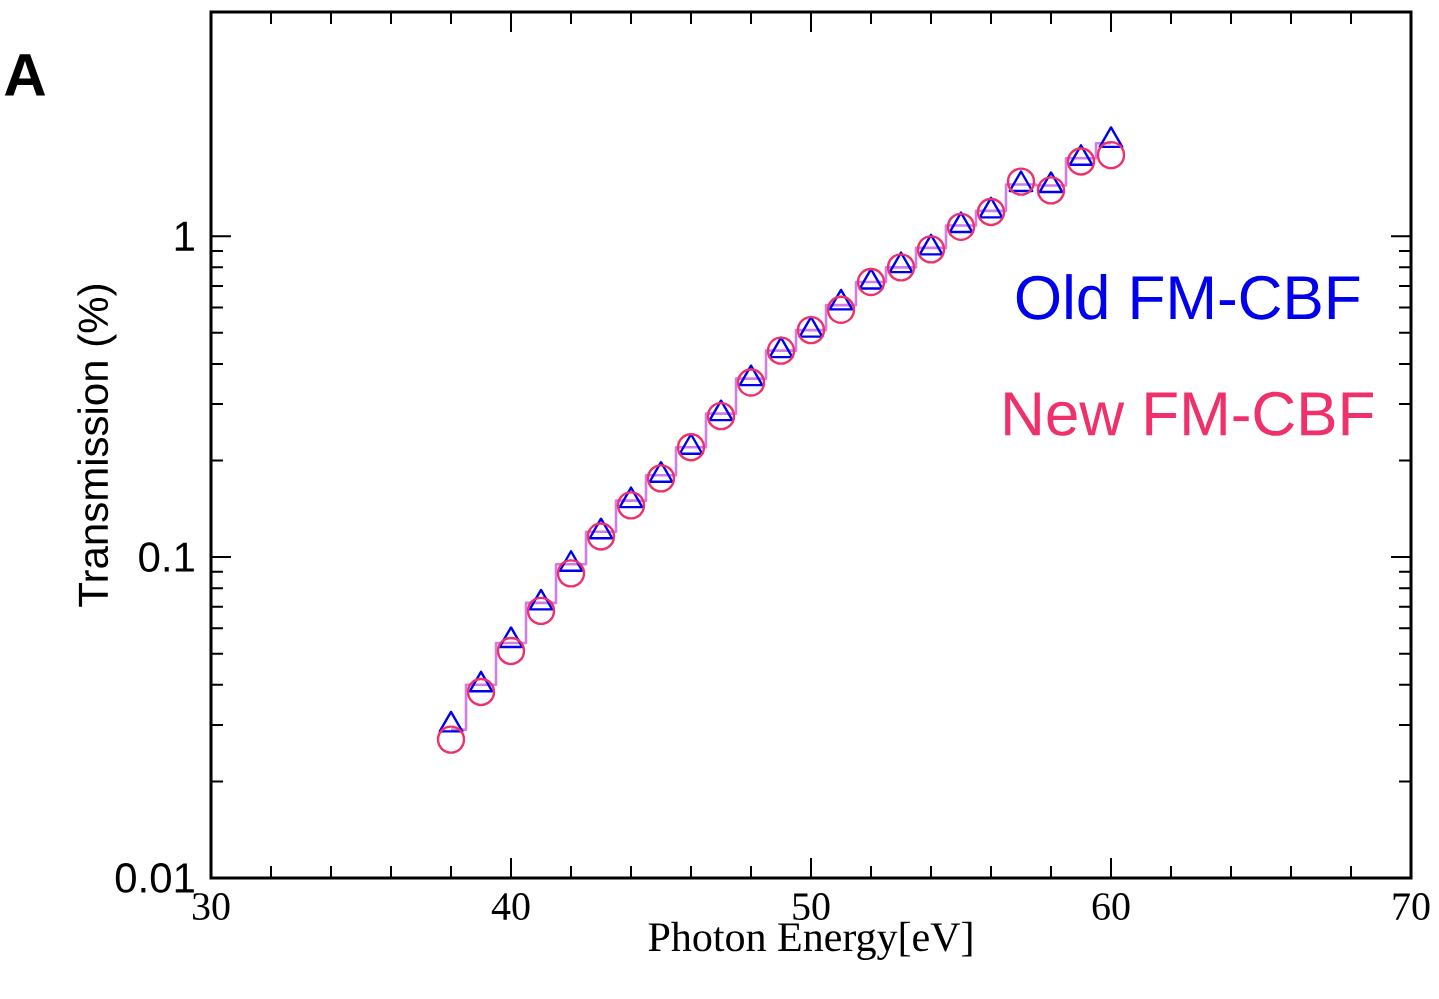 This screenshot has width=1439, height=999. What do you see at coordinates (1189, 413) in the screenshot?
I see `text: New FM-CBF` at bounding box center [1189, 413].